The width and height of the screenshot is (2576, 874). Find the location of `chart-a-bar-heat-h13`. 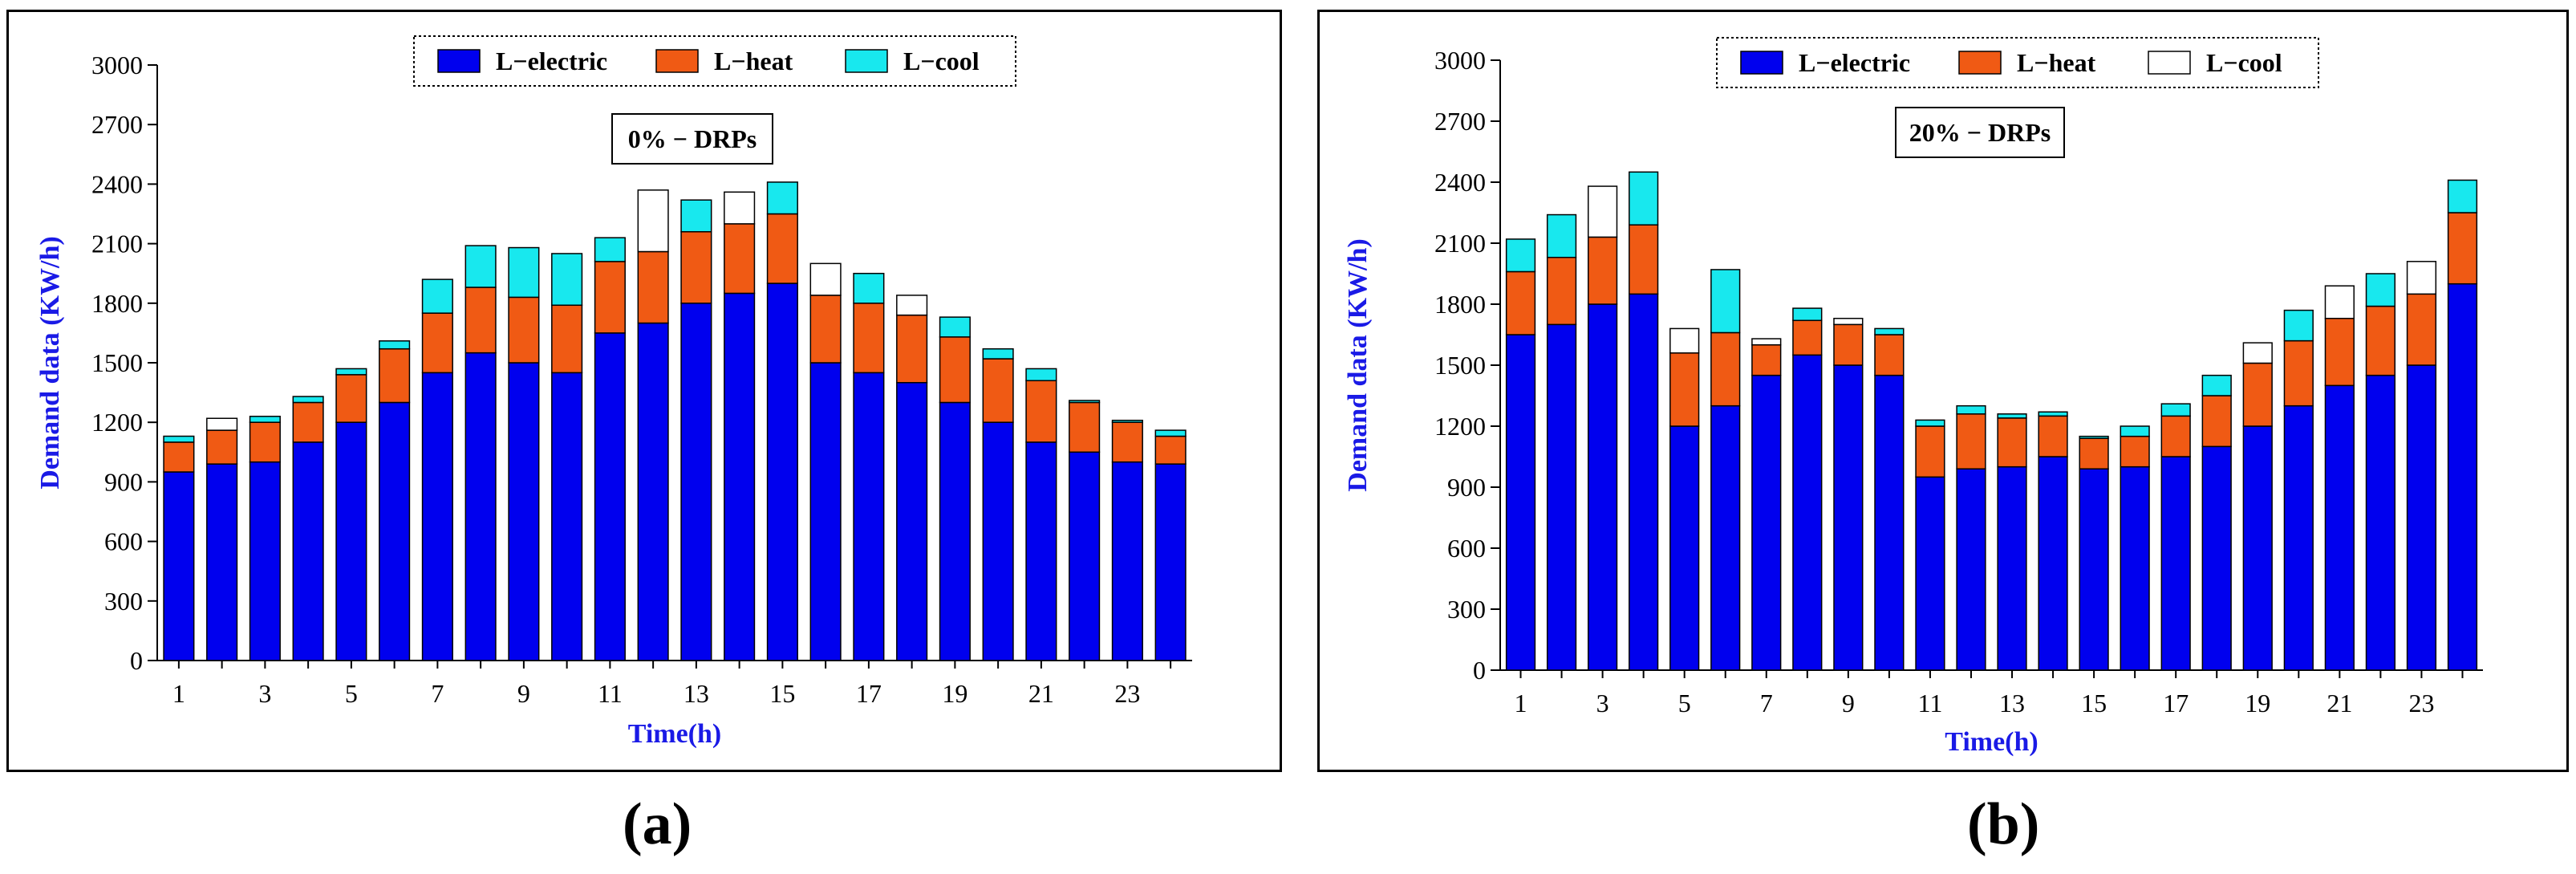

chart-a-bar-heat-h13 is located at coordinates (696, 267).